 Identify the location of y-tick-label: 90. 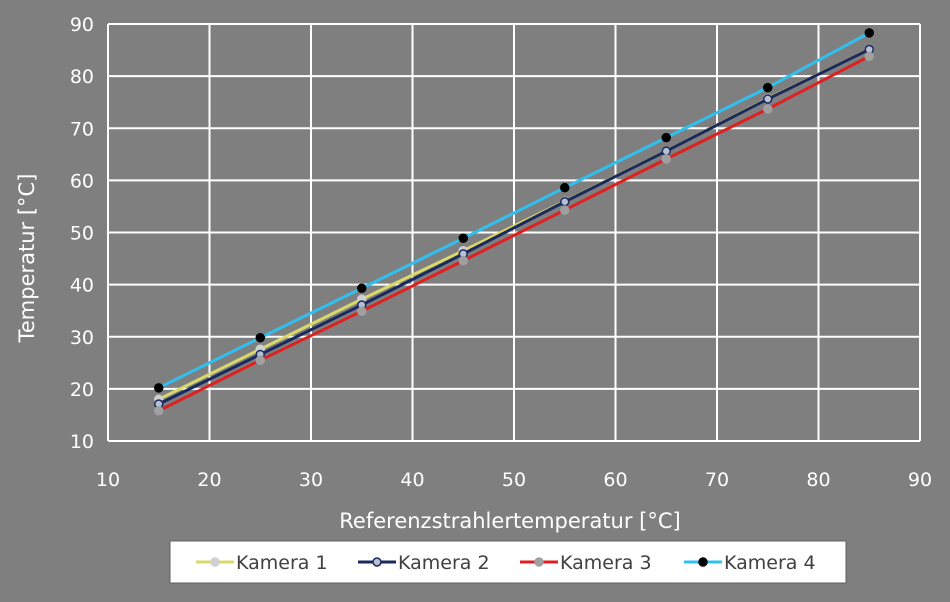
(82, 25).